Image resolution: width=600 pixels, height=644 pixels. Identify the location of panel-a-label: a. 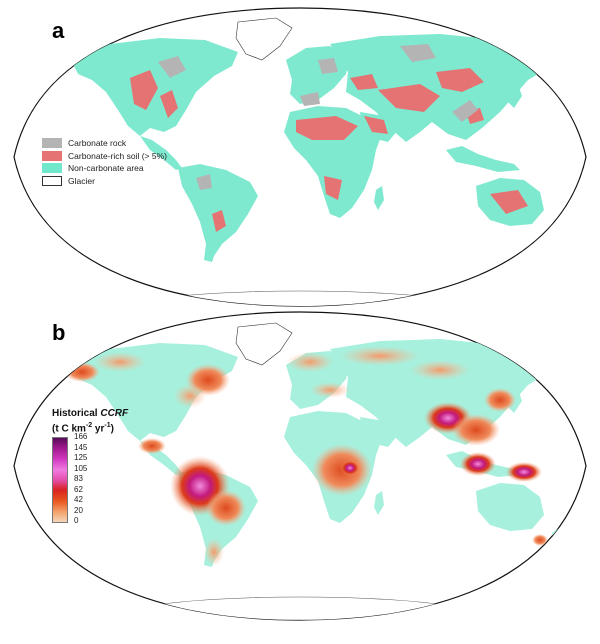
(58, 30).